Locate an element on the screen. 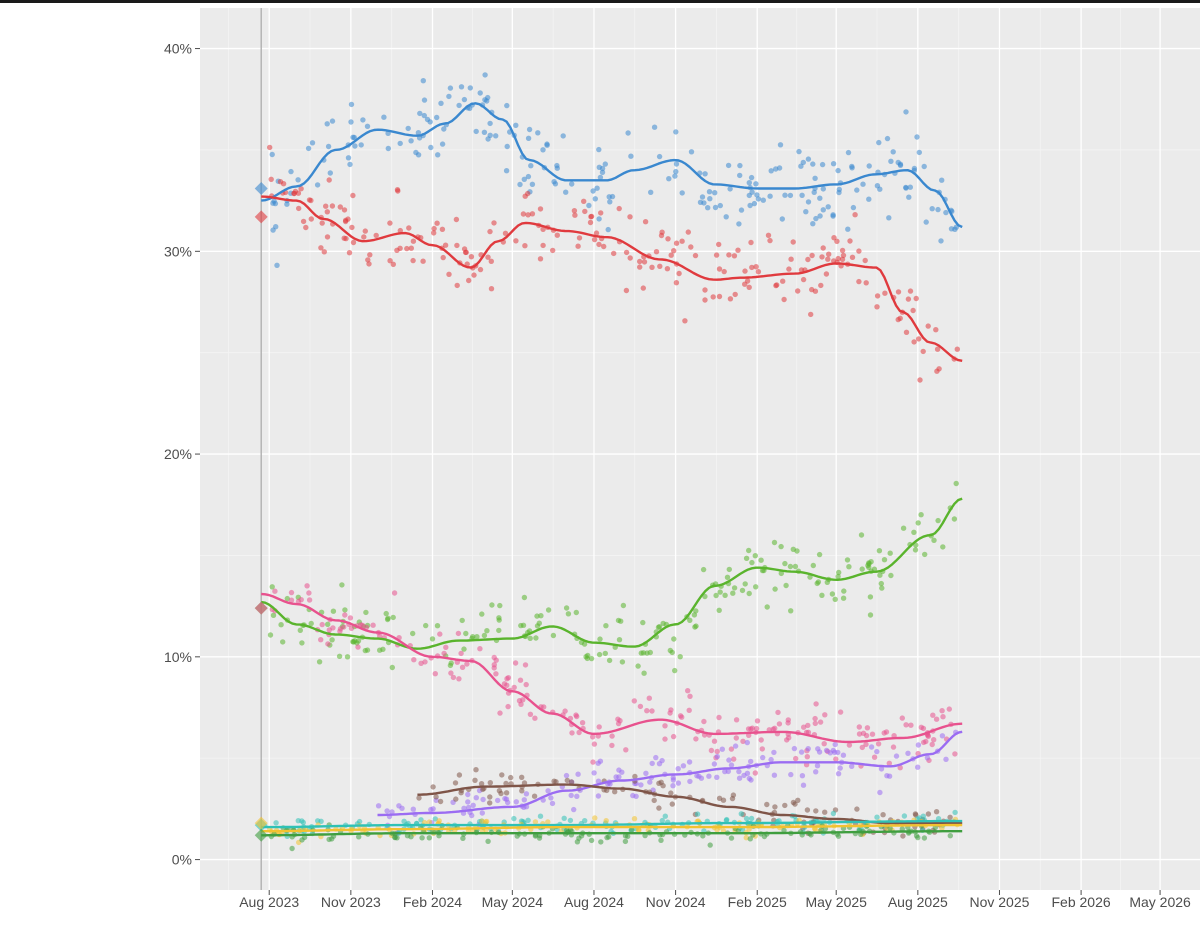  y-tick-label: 20% is located at coordinates (178, 454).